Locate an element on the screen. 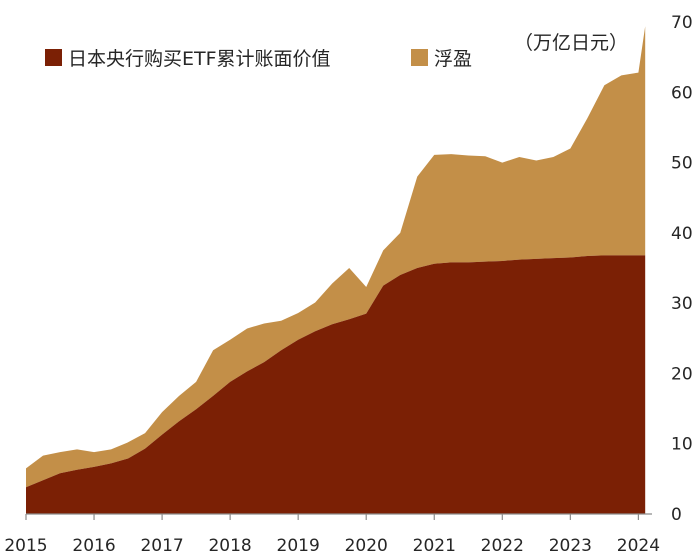 The height and width of the screenshot is (560, 700). x-tick-label: 2016 is located at coordinates (93, 546).